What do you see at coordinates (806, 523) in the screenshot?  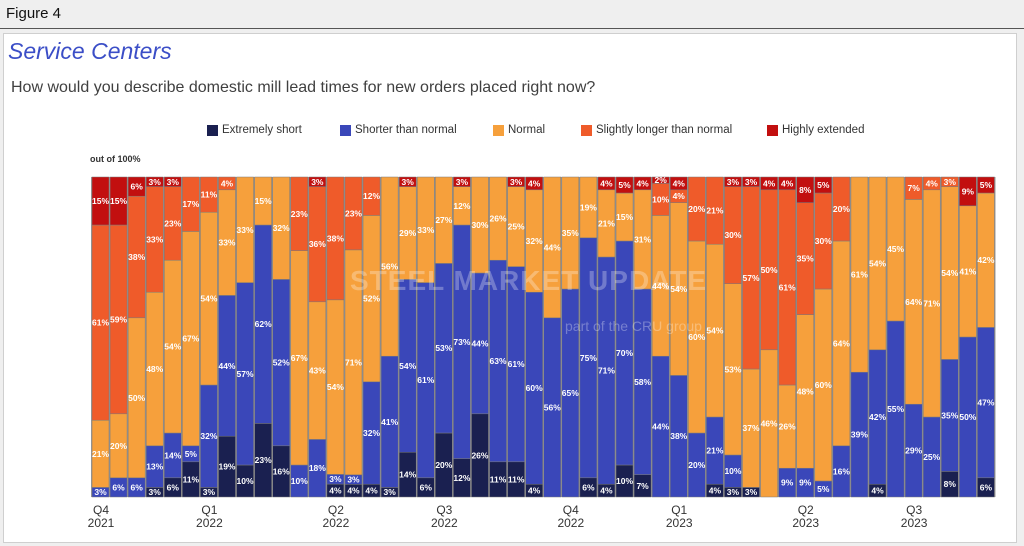 I see `x-tick-year: 2023` at bounding box center [806, 523].